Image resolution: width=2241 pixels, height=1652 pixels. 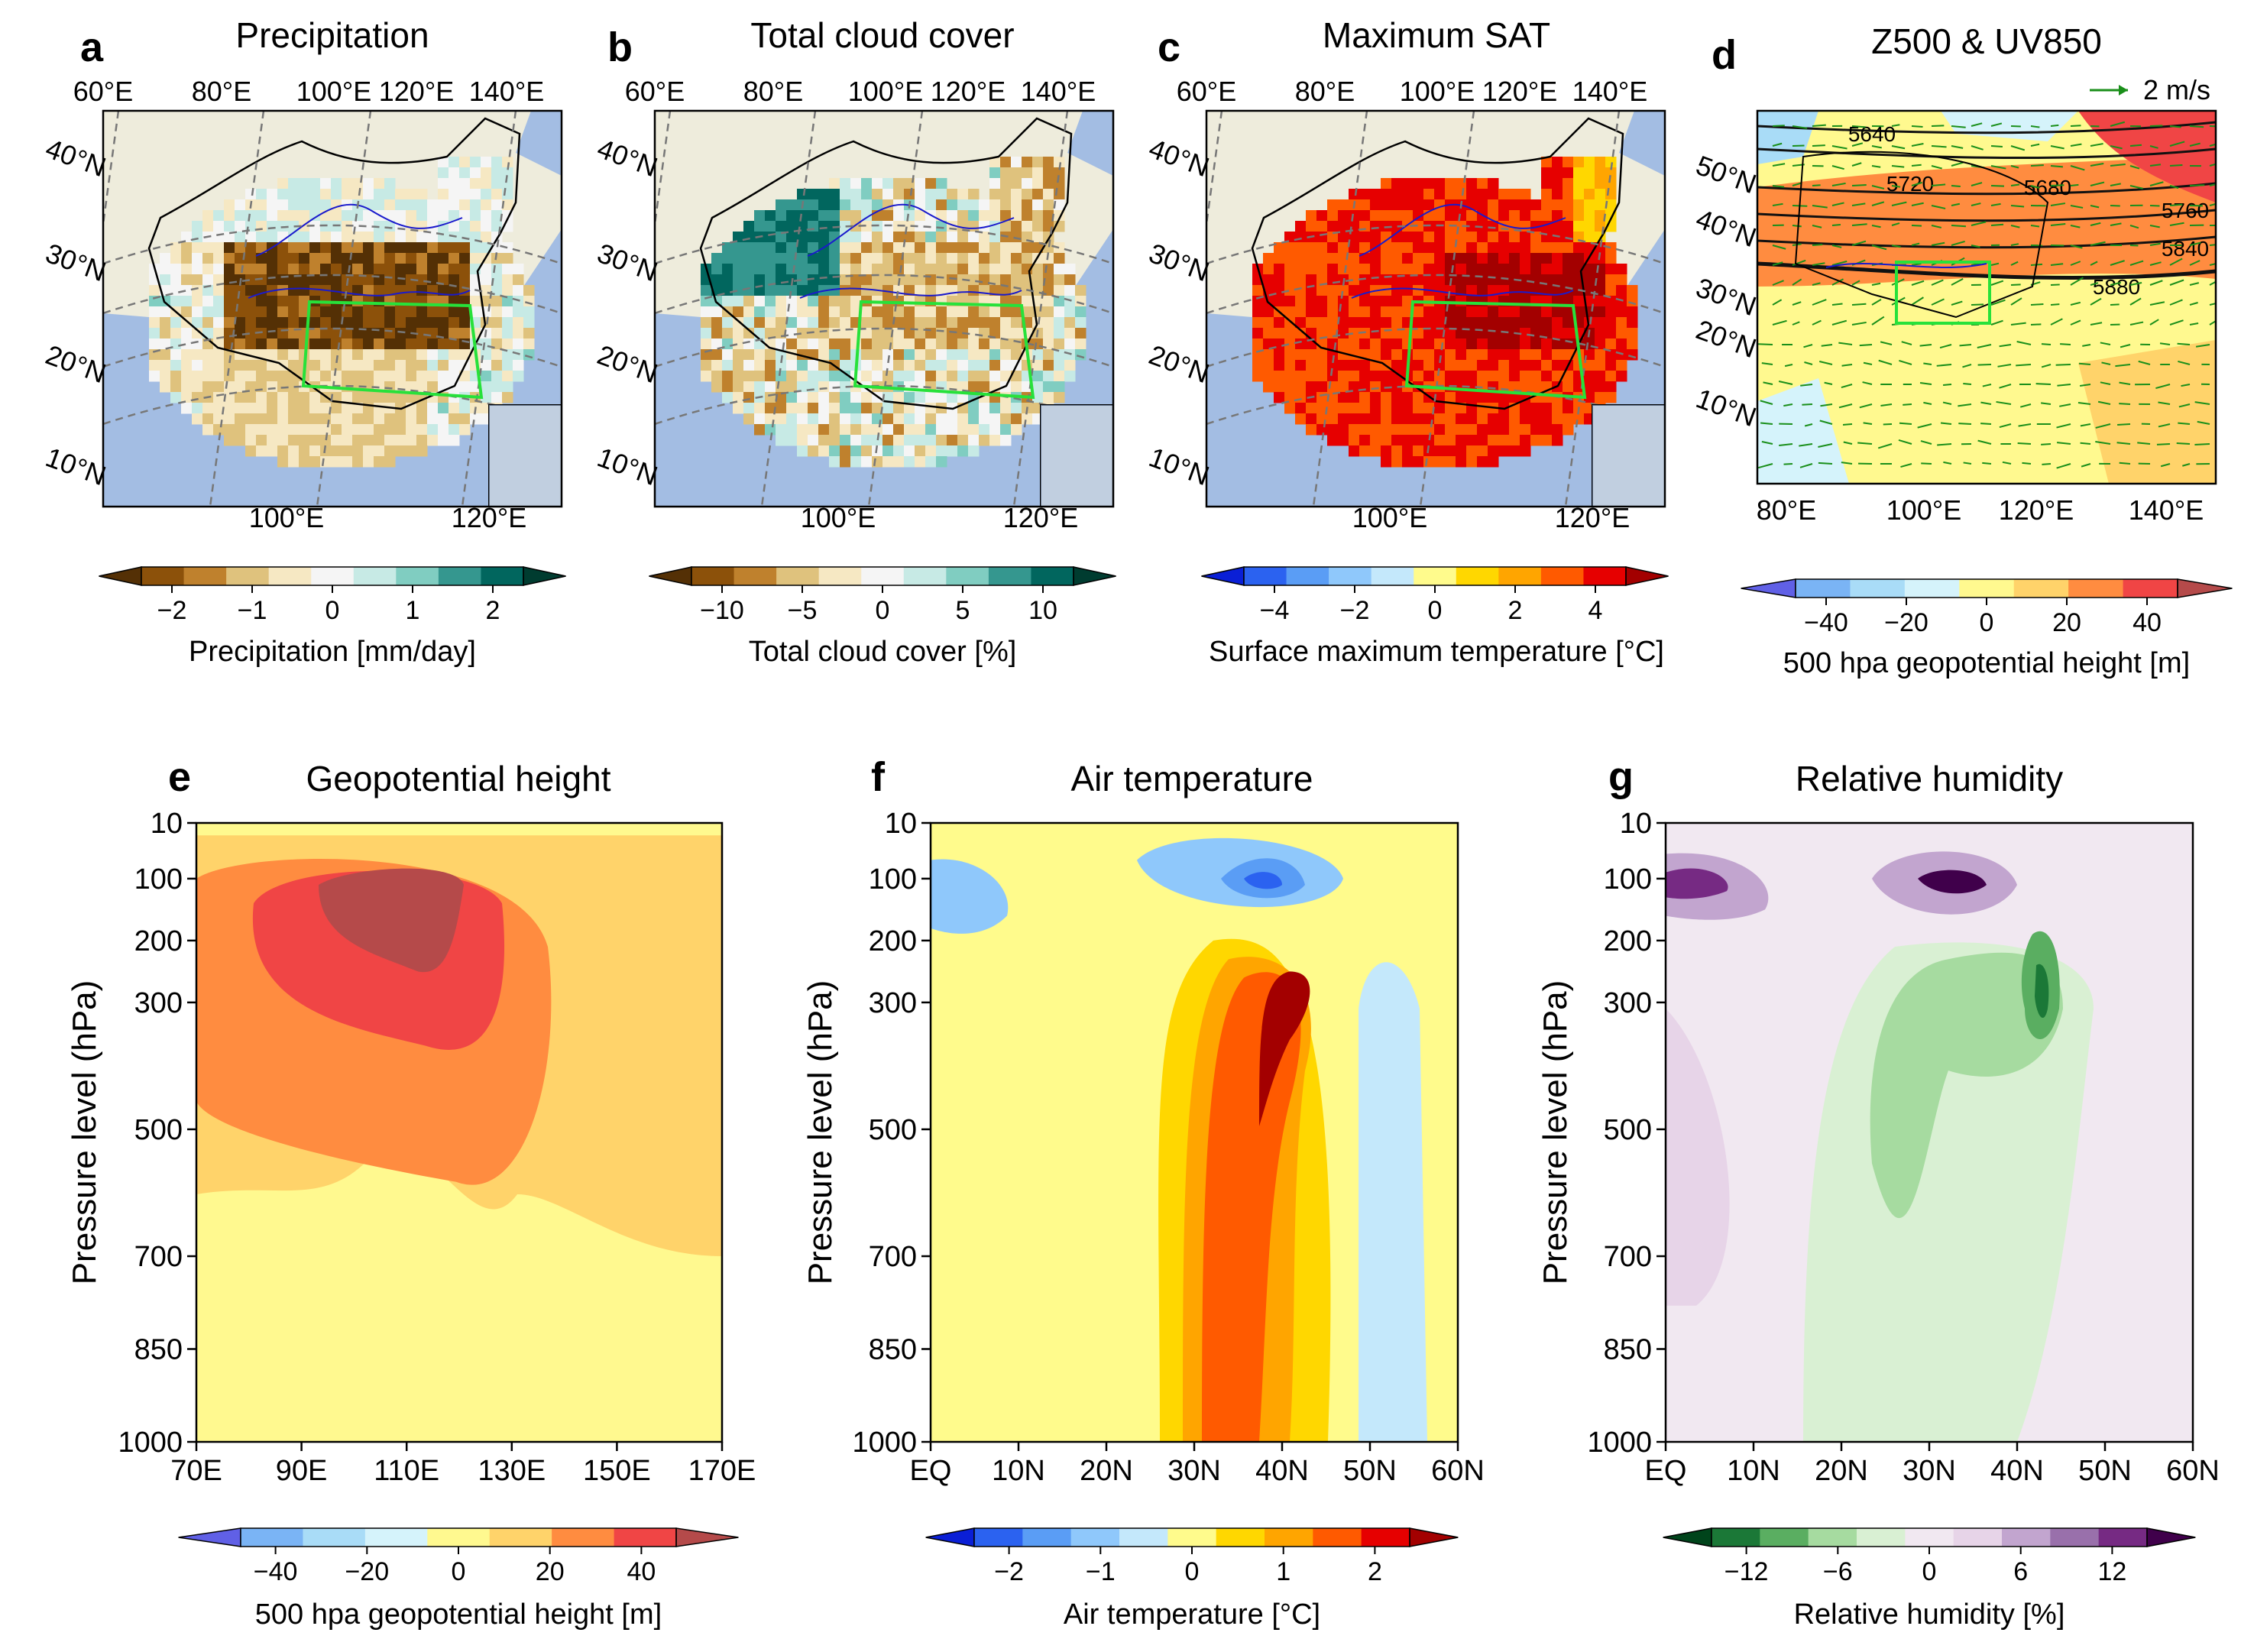 What do you see at coordinates (1628, 1003) in the screenshot?
I see `y-tick-label: 300` at bounding box center [1628, 1003].